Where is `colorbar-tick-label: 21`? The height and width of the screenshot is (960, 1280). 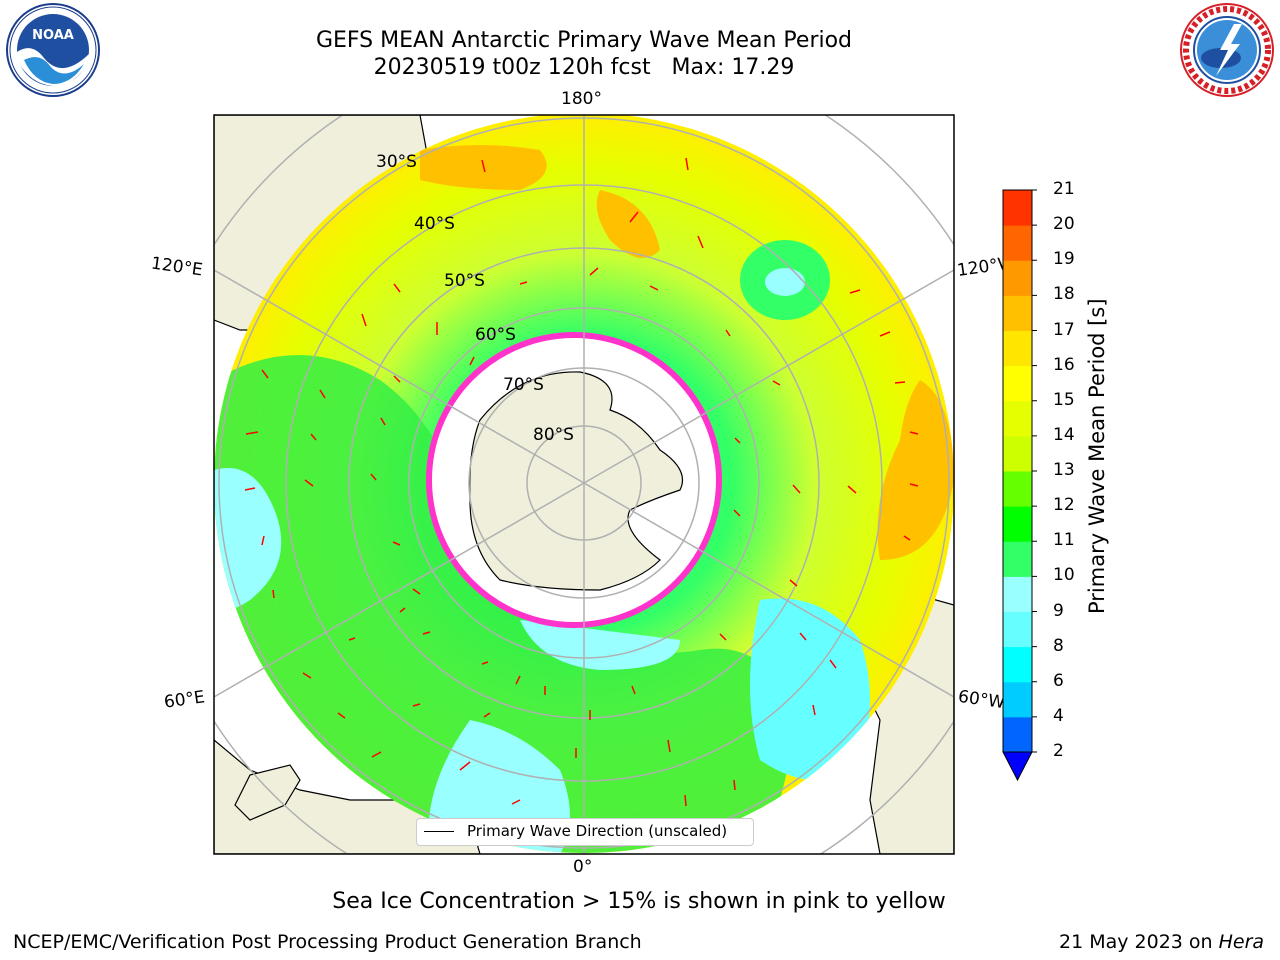
colorbar-tick-label: 21 is located at coordinates (1064, 189).